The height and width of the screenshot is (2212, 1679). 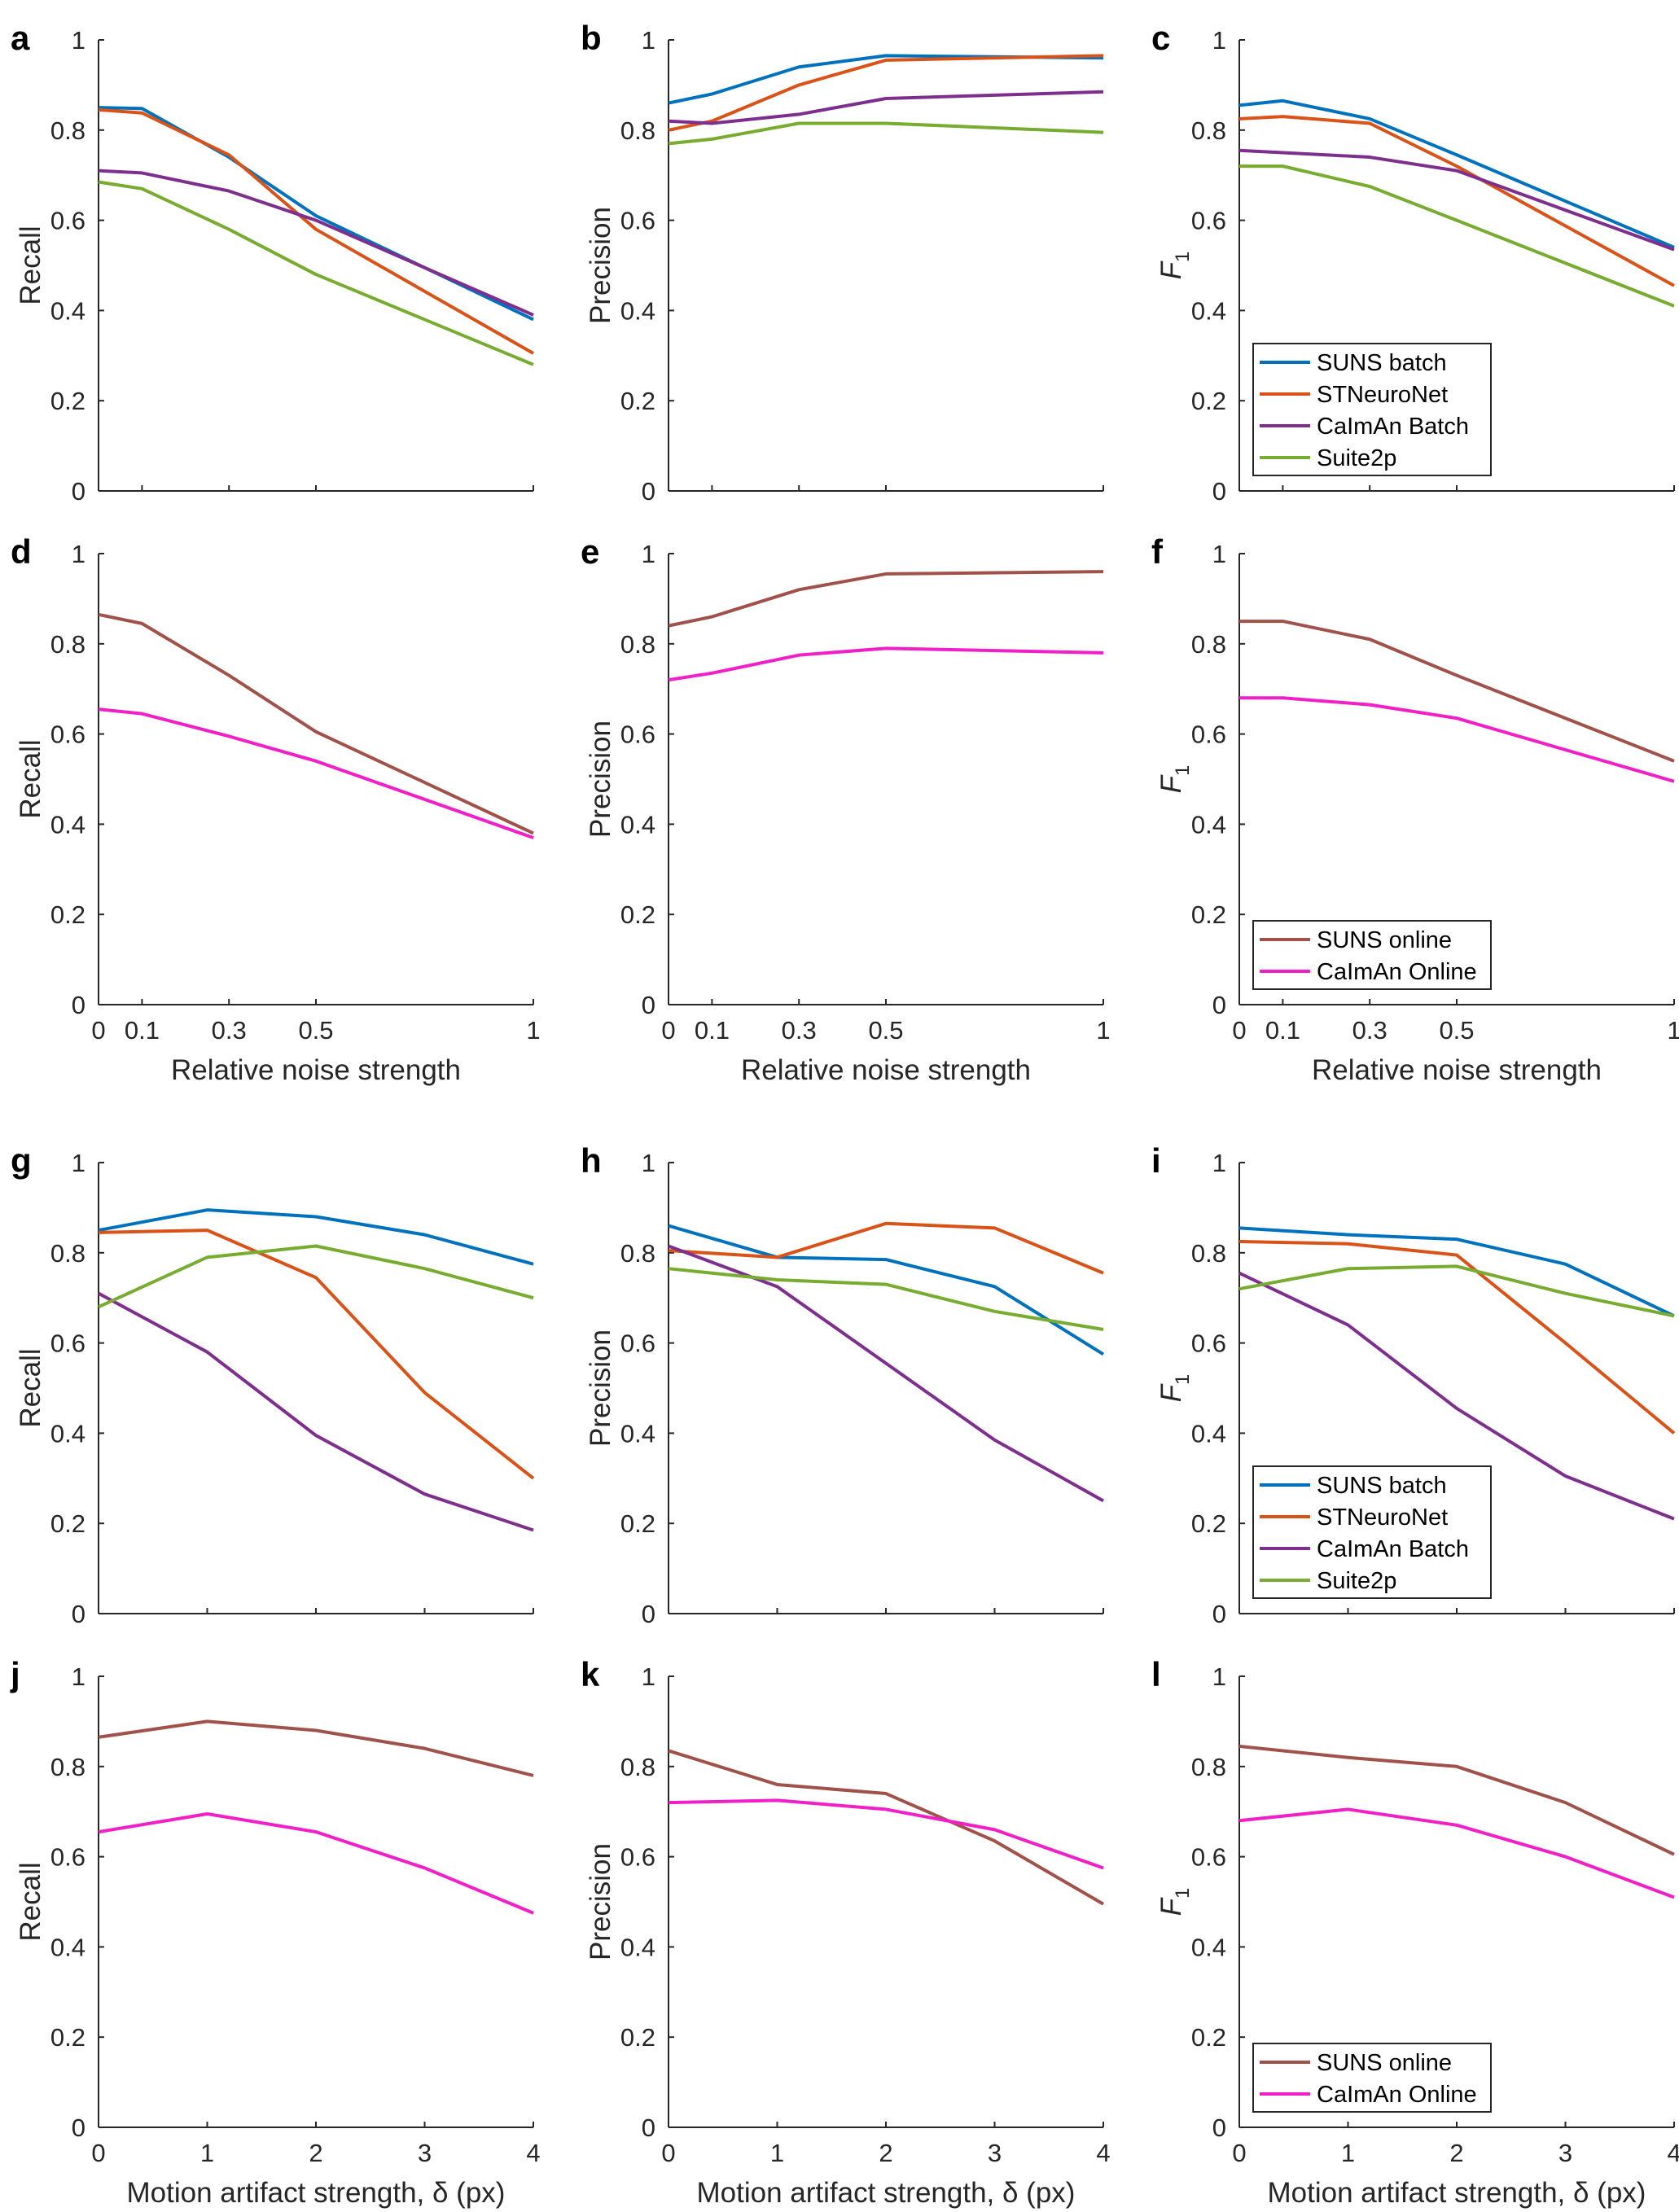 I want to click on y-tick-label: 0.4, so click(x=67, y=310).